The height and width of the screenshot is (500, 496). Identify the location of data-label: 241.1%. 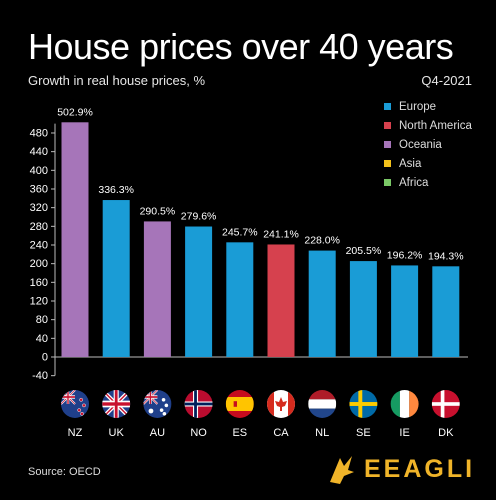
(281, 234).